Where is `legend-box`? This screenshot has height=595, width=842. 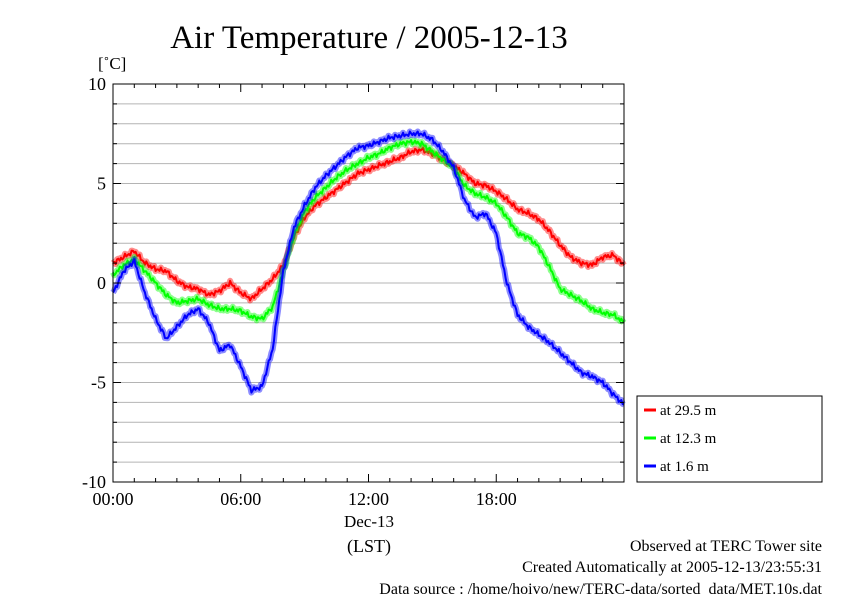
legend-box is located at coordinates (729, 439).